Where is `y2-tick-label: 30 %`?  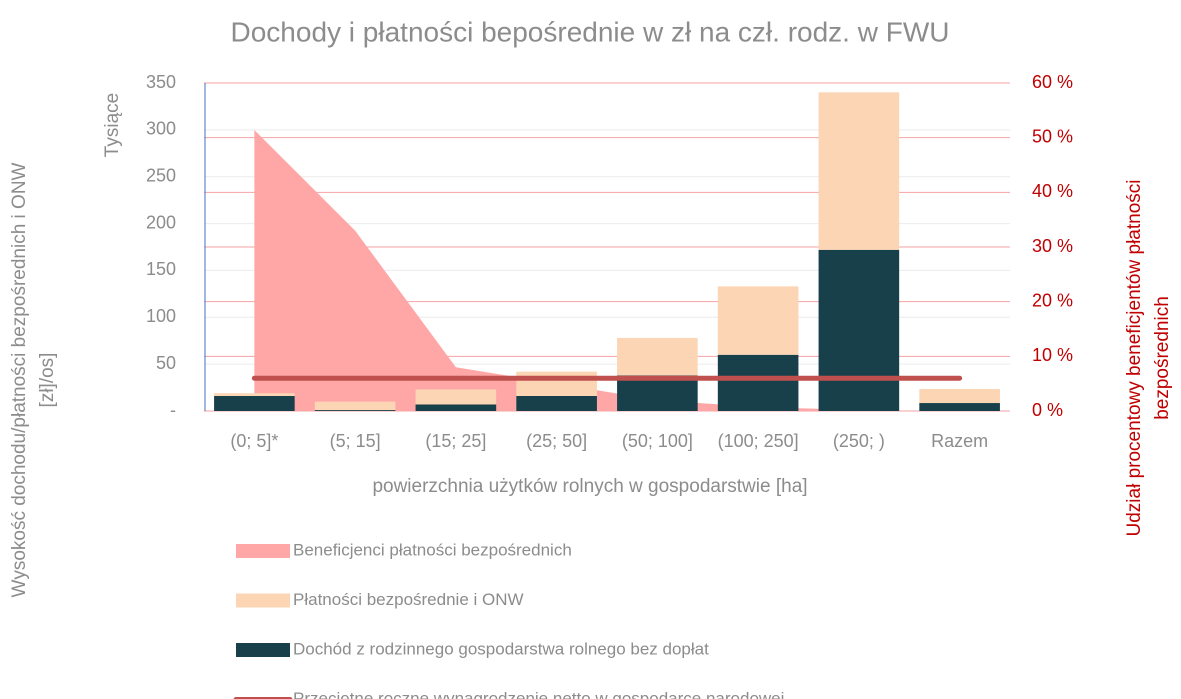 y2-tick-label: 30 % is located at coordinates (1052, 246).